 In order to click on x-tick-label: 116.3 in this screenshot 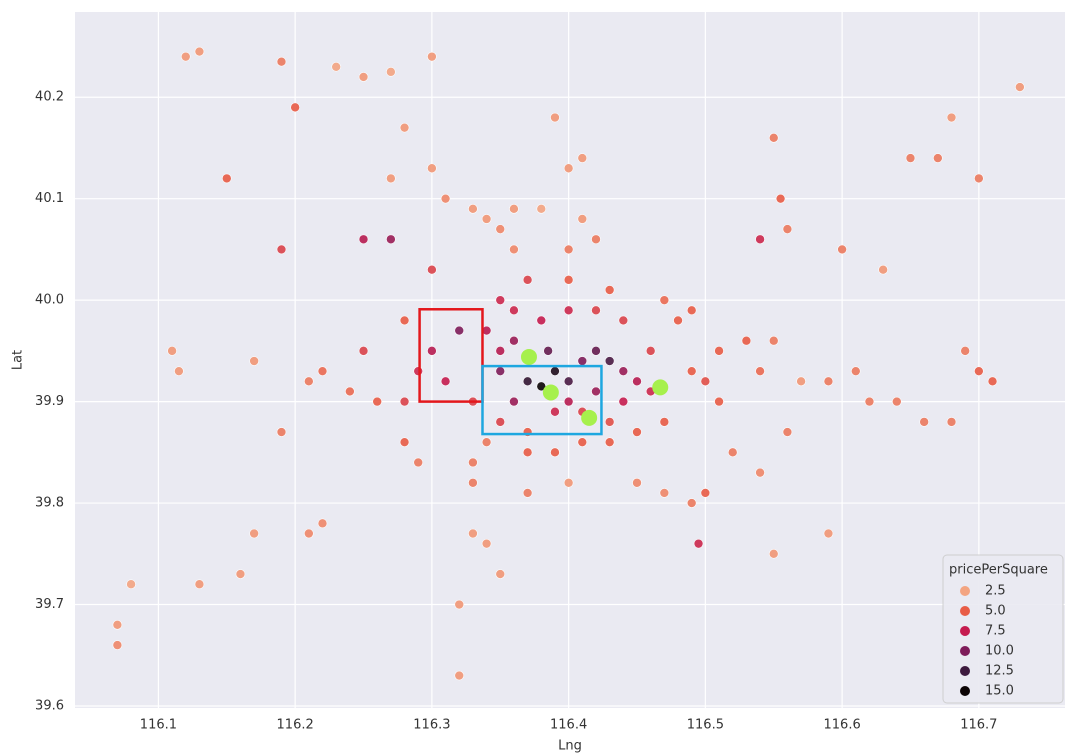, I will do `click(431, 725)`.